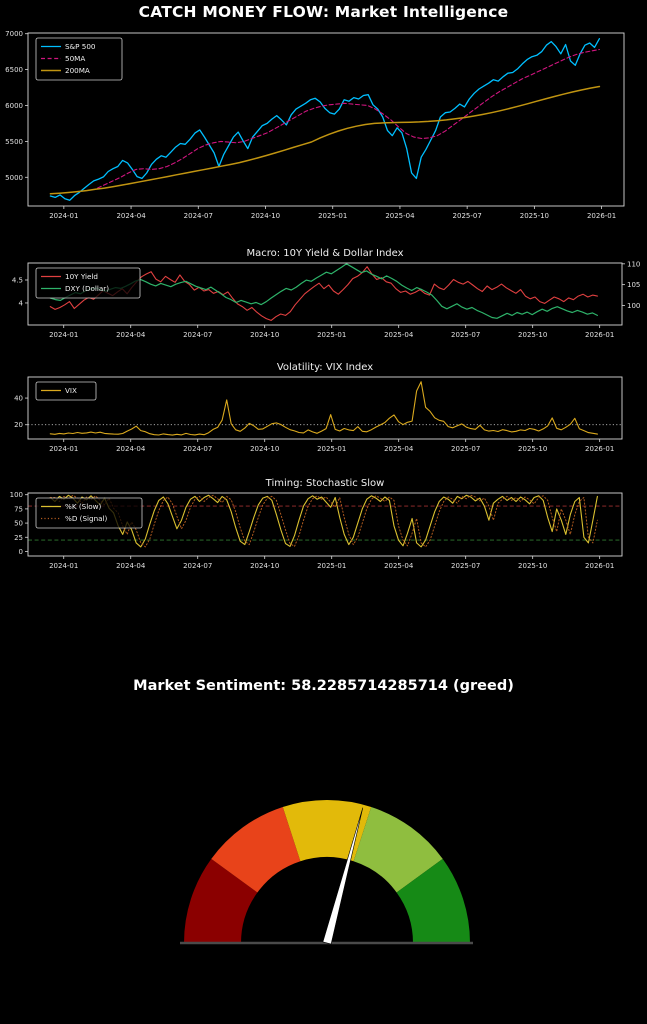 The width and height of the screenshot is (647, 1024). What do you see at coordinates (77, 70) in the screenshot?
I see `legend-label: 200MA` at bounding box center [77, 70].